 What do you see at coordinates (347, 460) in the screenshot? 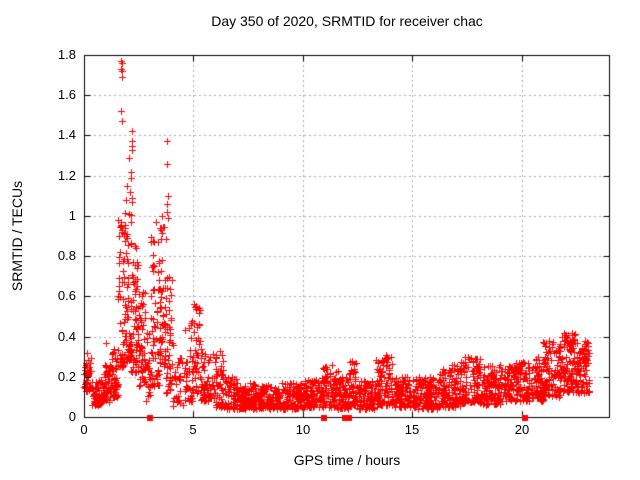
I see `x-axis-label: GPS time / hours` at bounding box center [347, 460].